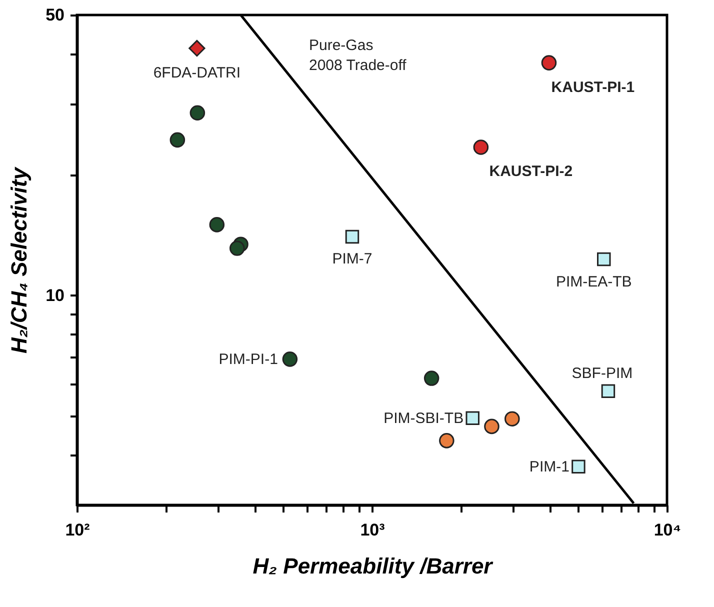 The width and height of the screenshot is (714, 607). What do you see at coordinates (19, 260) in the screenshot?
I see `y-axis-title: H₂/CH₄ Selectivity` at bounding box center [19, 260].